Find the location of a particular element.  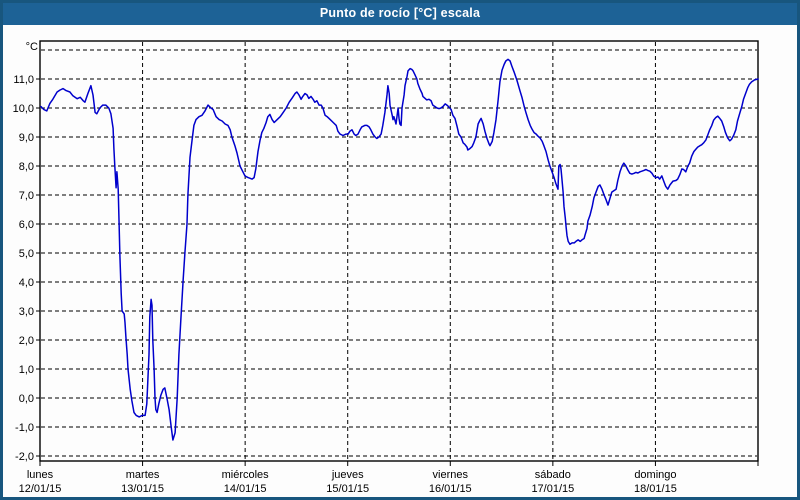

day-name-label: viernes is located at coordinates (451, 475).